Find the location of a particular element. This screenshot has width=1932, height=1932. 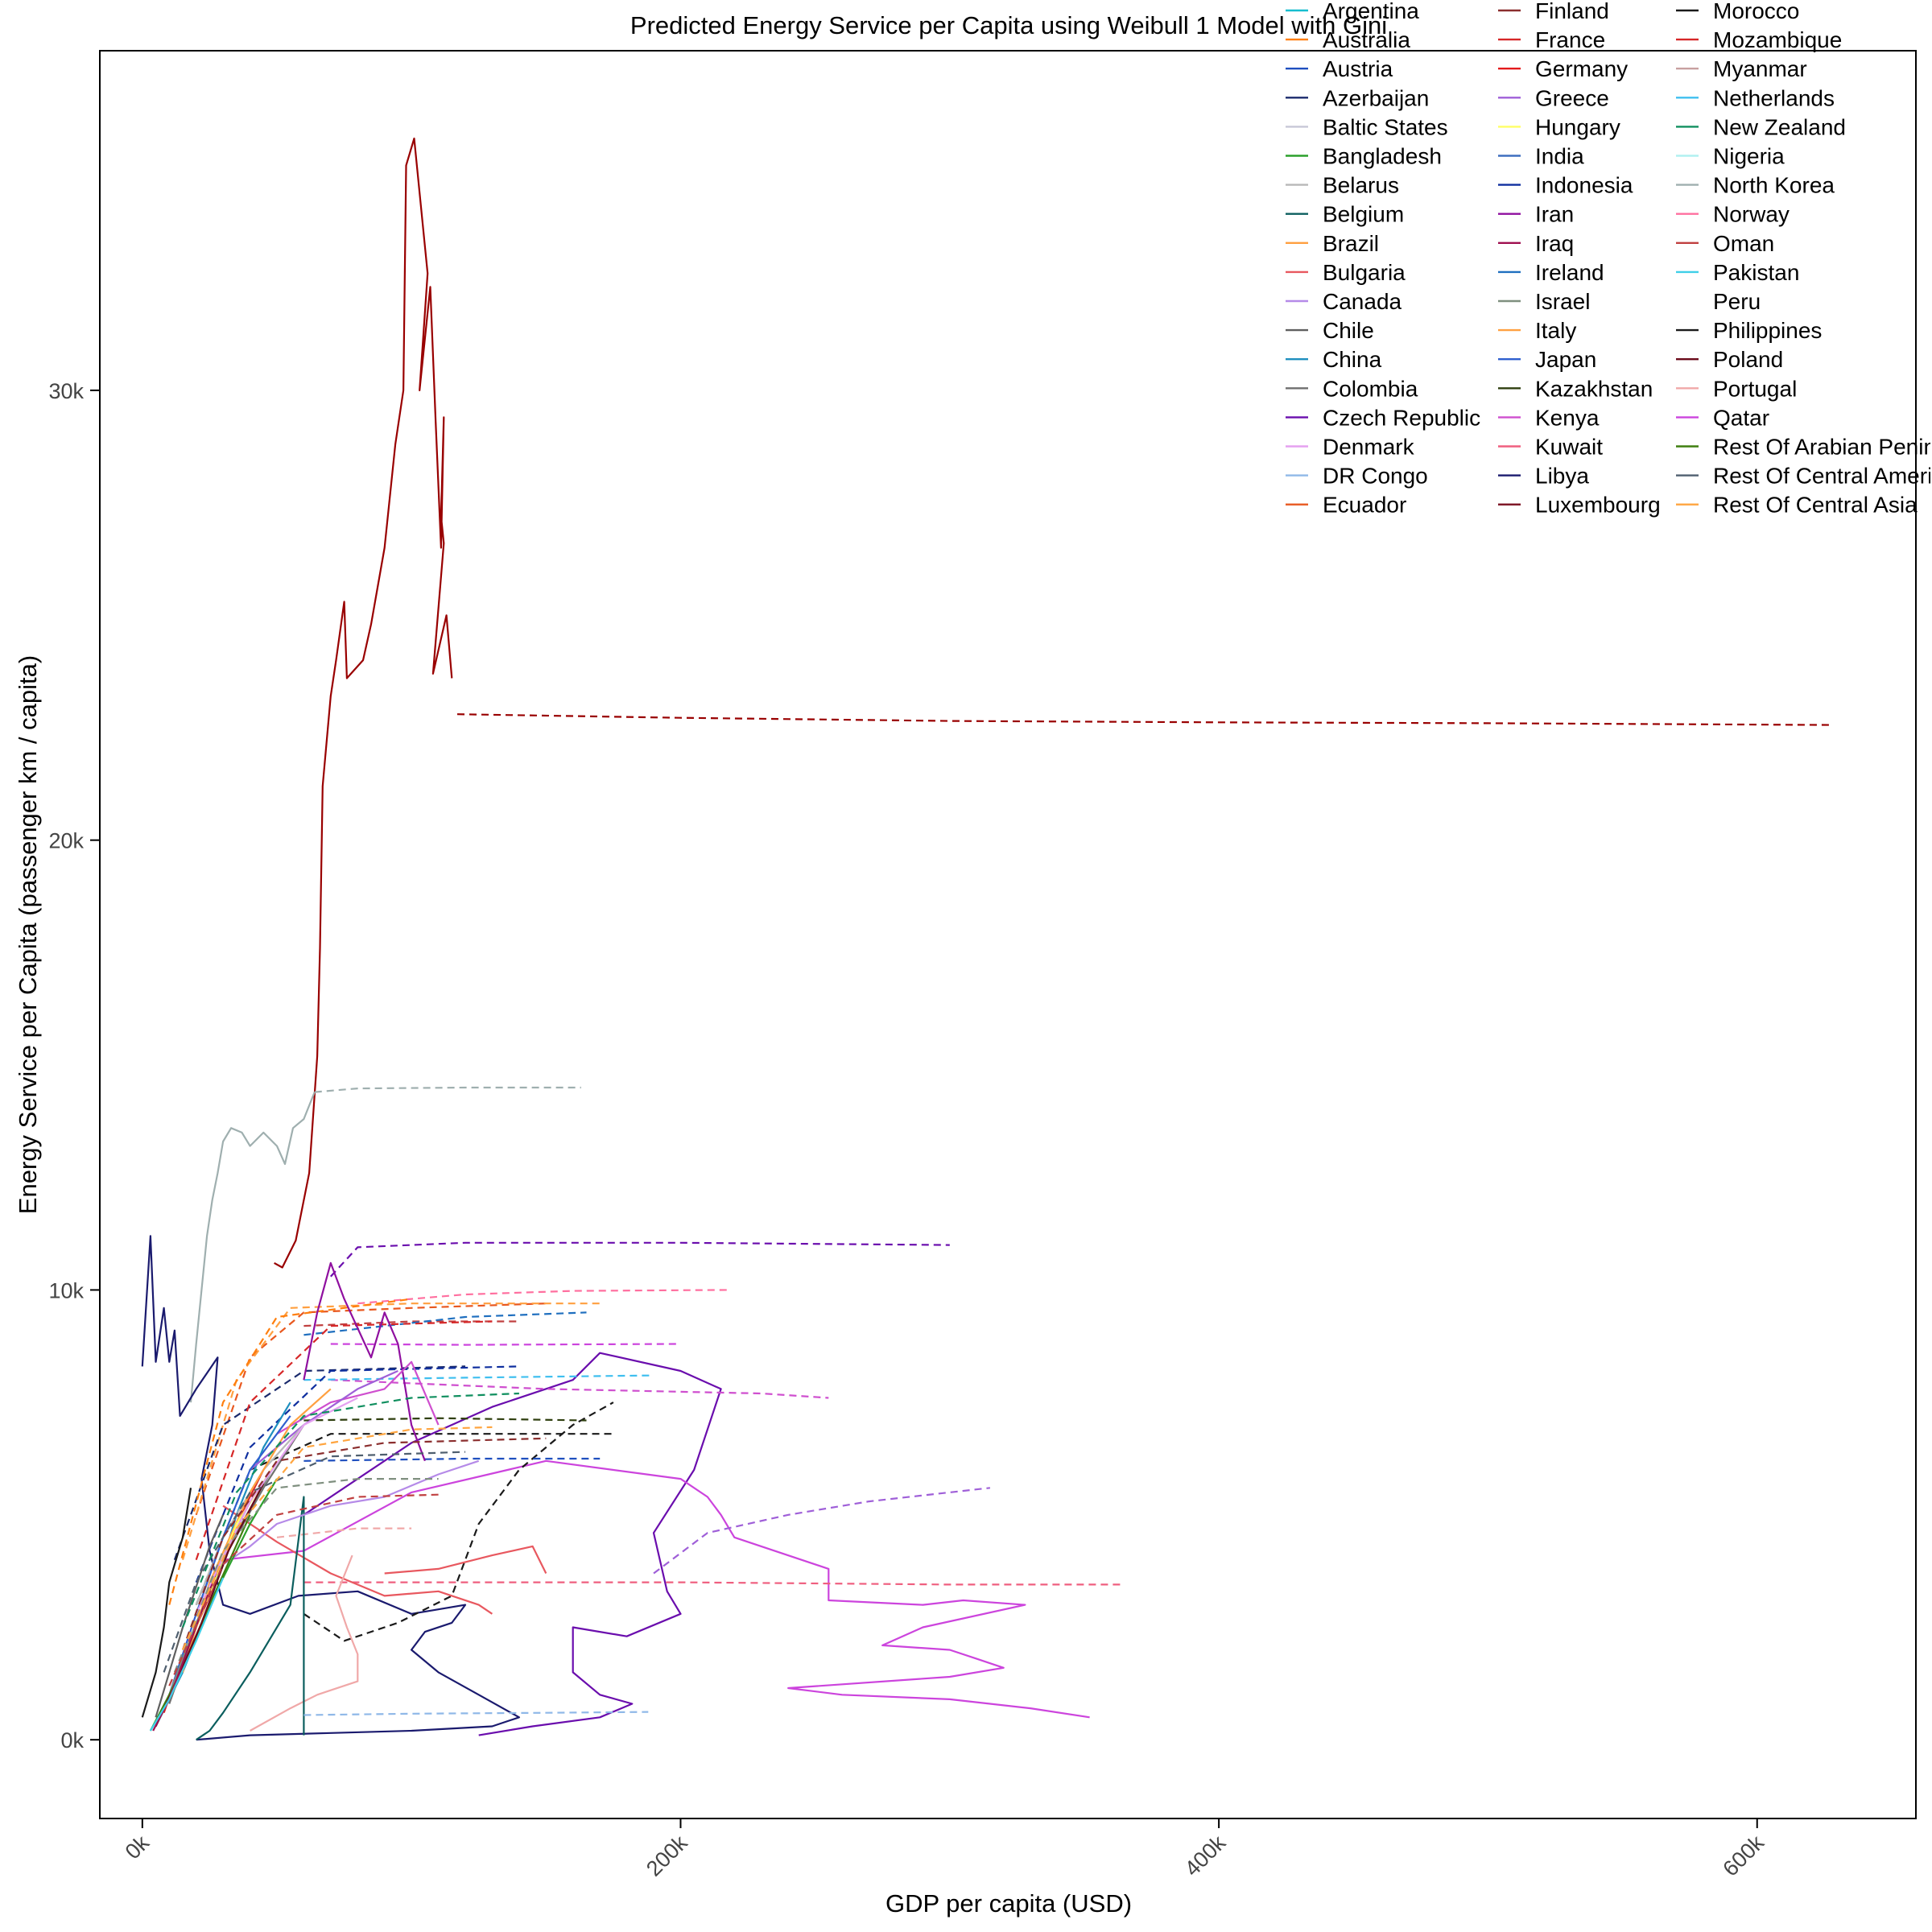

legend-item-kuwait: Kuwait is located at coordinates (1550, 447).